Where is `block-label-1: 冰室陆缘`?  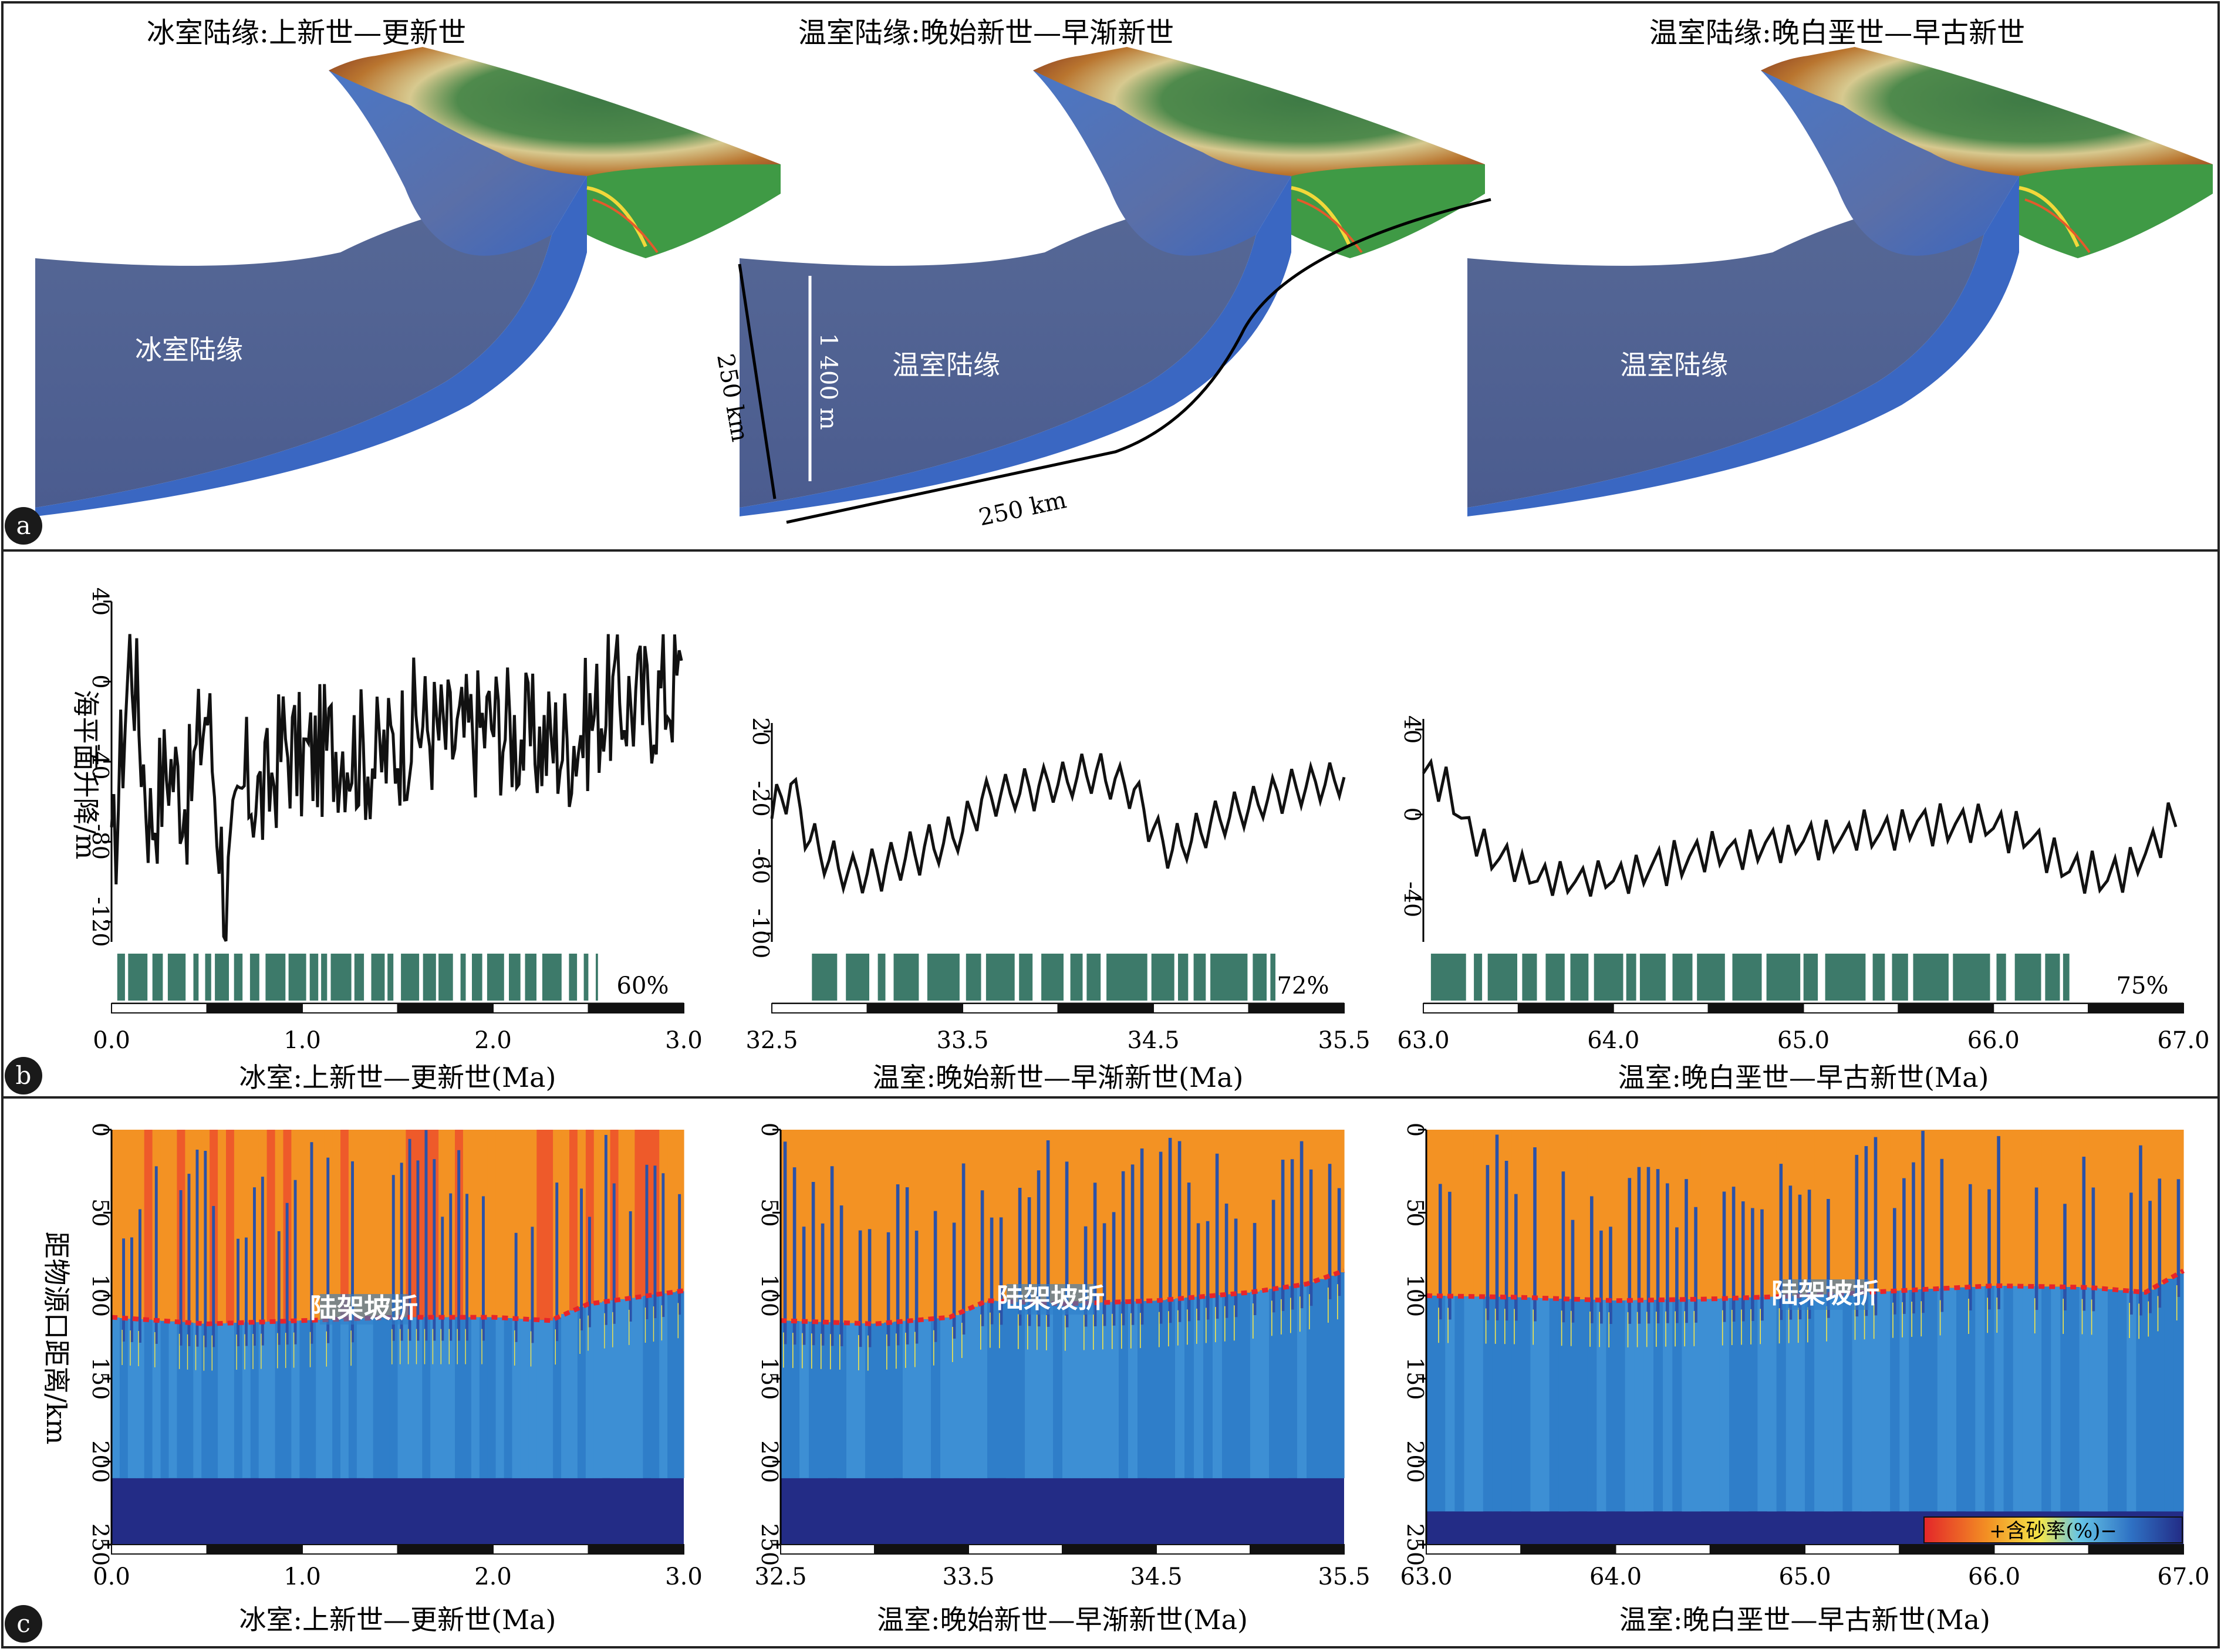
block-label-1: 冰室陆缘 is located at coordinates (189, 350).